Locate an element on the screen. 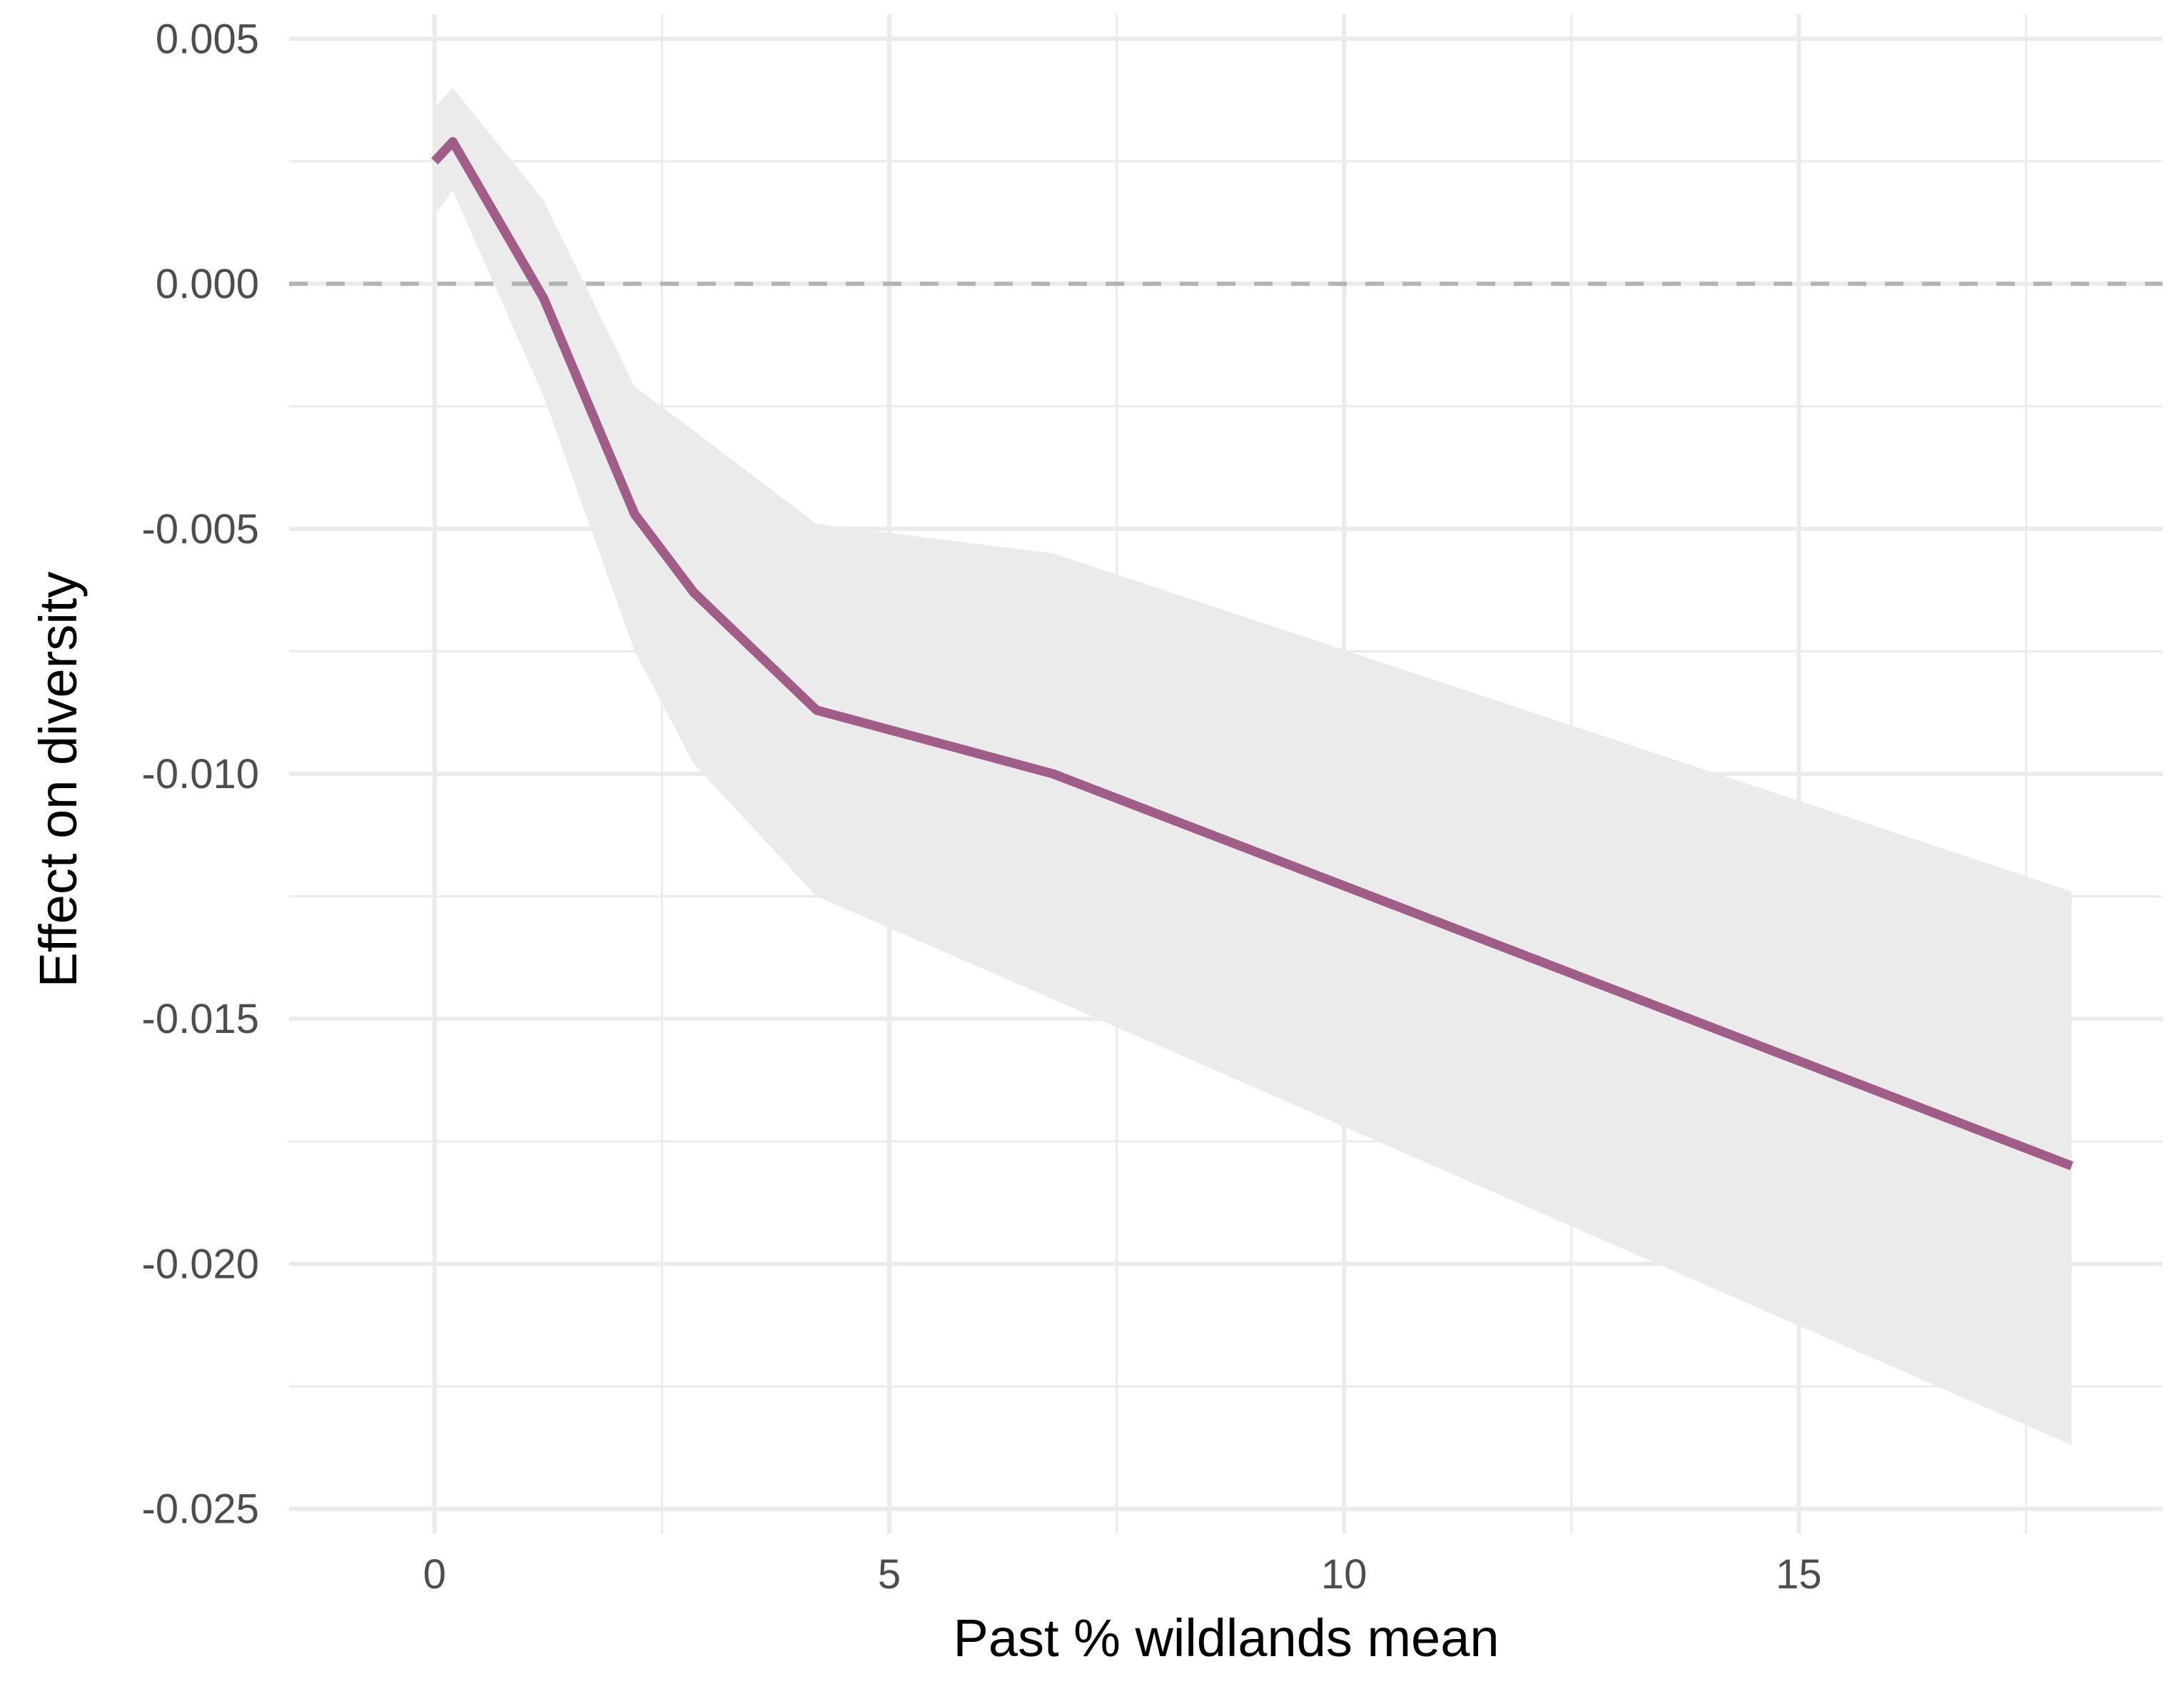 This screenshot has height=1699, width=2184. y-tick-label: -0.025 is located at coordinates (200, 1509).